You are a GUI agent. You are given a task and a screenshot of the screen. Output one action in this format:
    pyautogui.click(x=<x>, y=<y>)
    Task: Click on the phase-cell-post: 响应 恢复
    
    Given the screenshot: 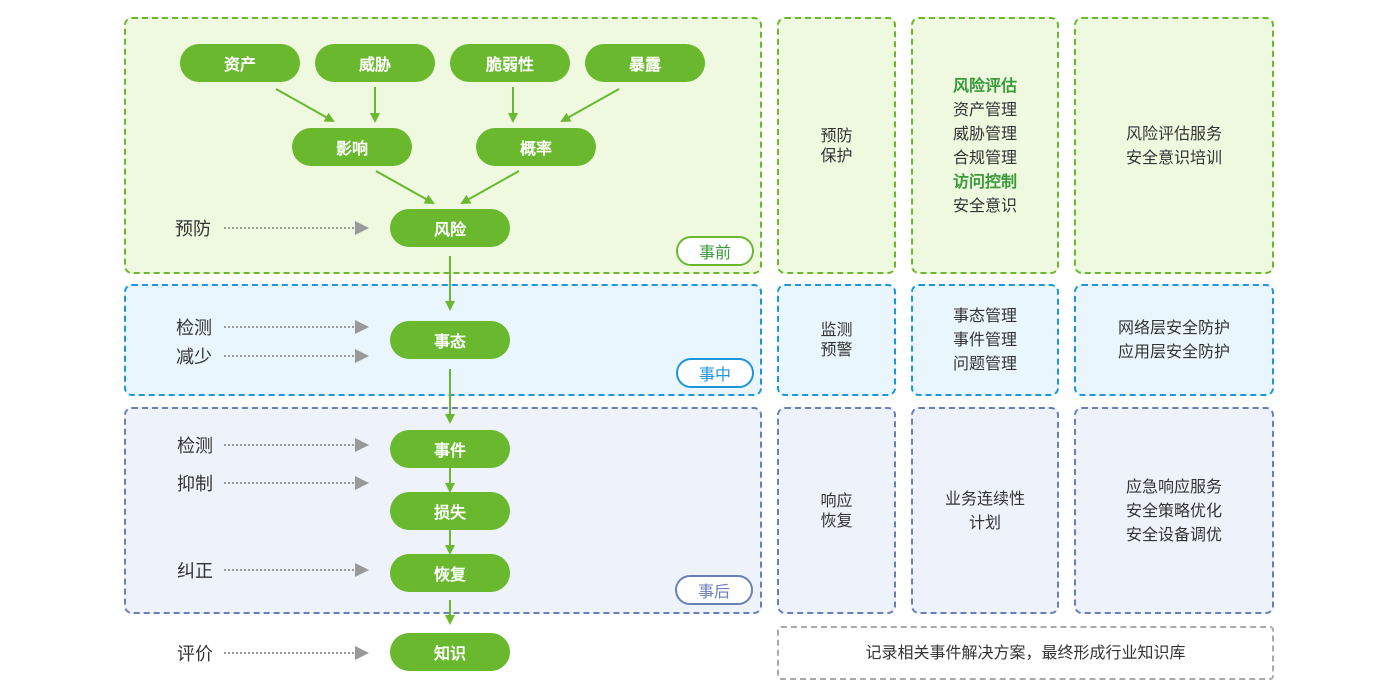 What is the action you would take?
    pyautogui.click(x=836, y=510)
    